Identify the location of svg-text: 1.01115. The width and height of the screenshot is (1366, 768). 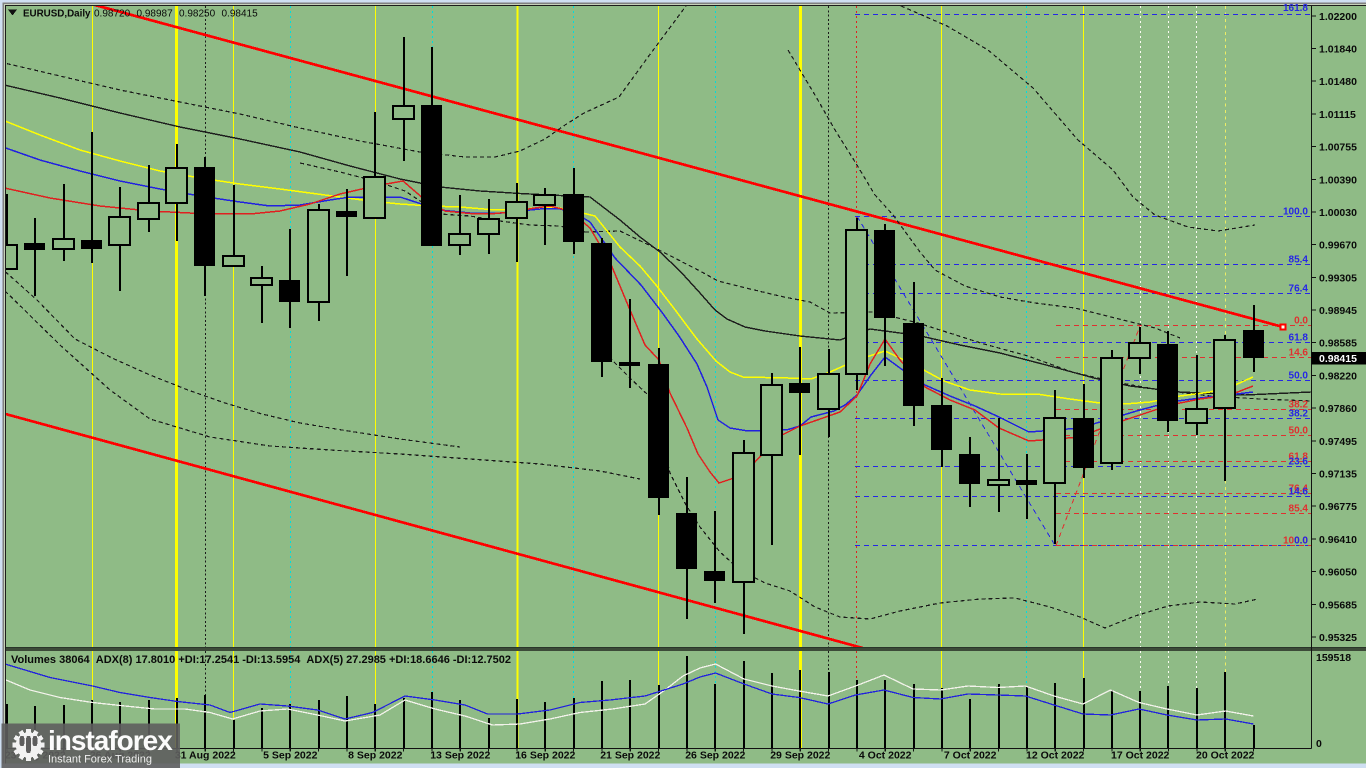
(1337, 115).